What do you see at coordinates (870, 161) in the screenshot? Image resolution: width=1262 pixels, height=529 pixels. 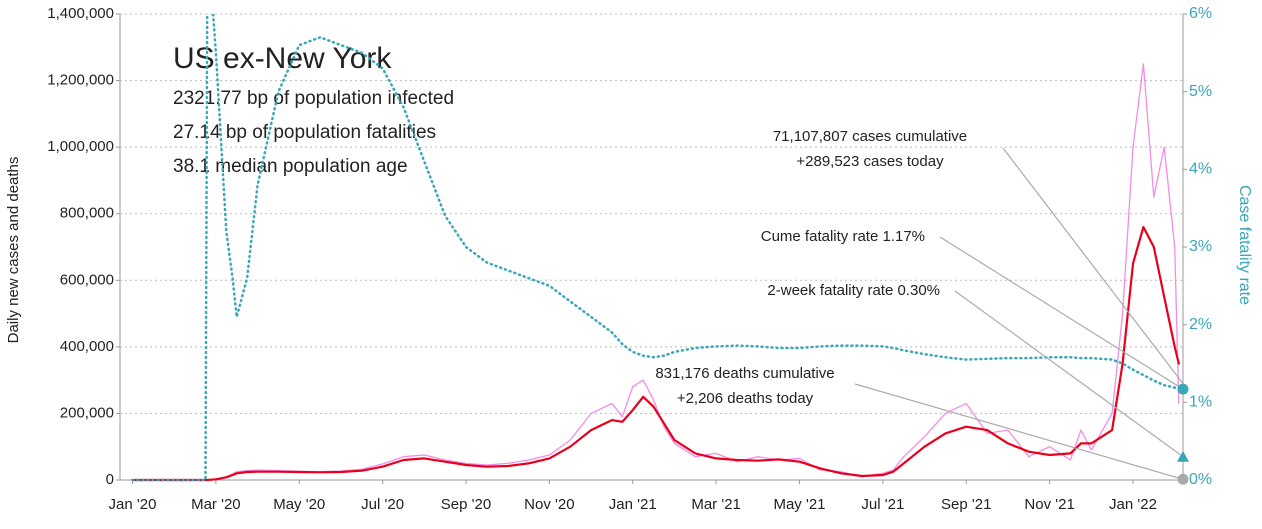 I see `annotation: +289,523 cases today` at bounding box center [870, 161].